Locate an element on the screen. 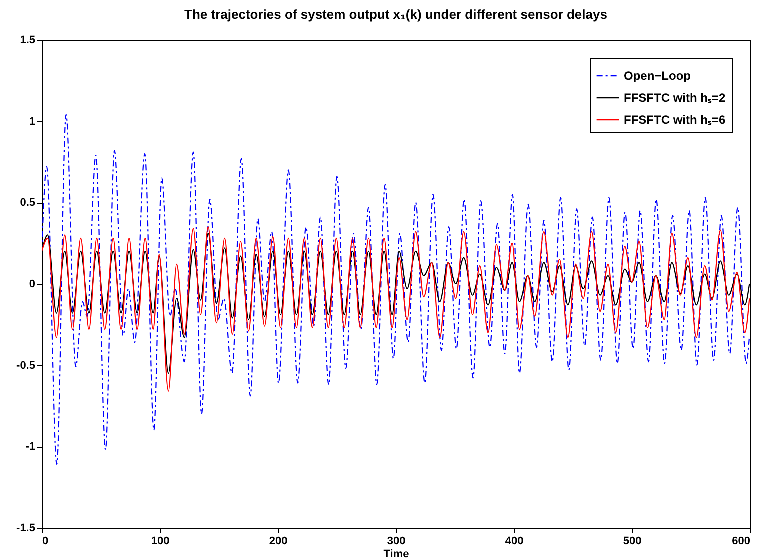 The width and height of the screenshot is (764, 559). x-axis-title: Time is located at coordinates (397, 553).